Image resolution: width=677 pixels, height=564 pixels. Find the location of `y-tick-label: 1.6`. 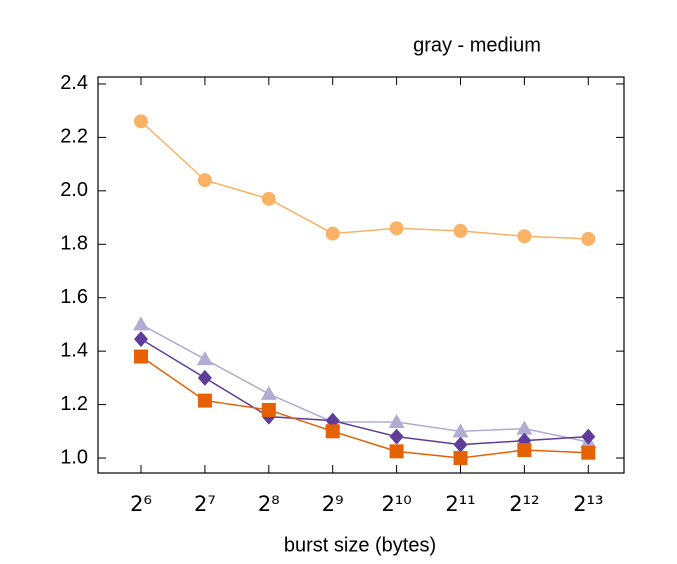

y-tick-label: 1.6 is located at coordinates (74, 297).